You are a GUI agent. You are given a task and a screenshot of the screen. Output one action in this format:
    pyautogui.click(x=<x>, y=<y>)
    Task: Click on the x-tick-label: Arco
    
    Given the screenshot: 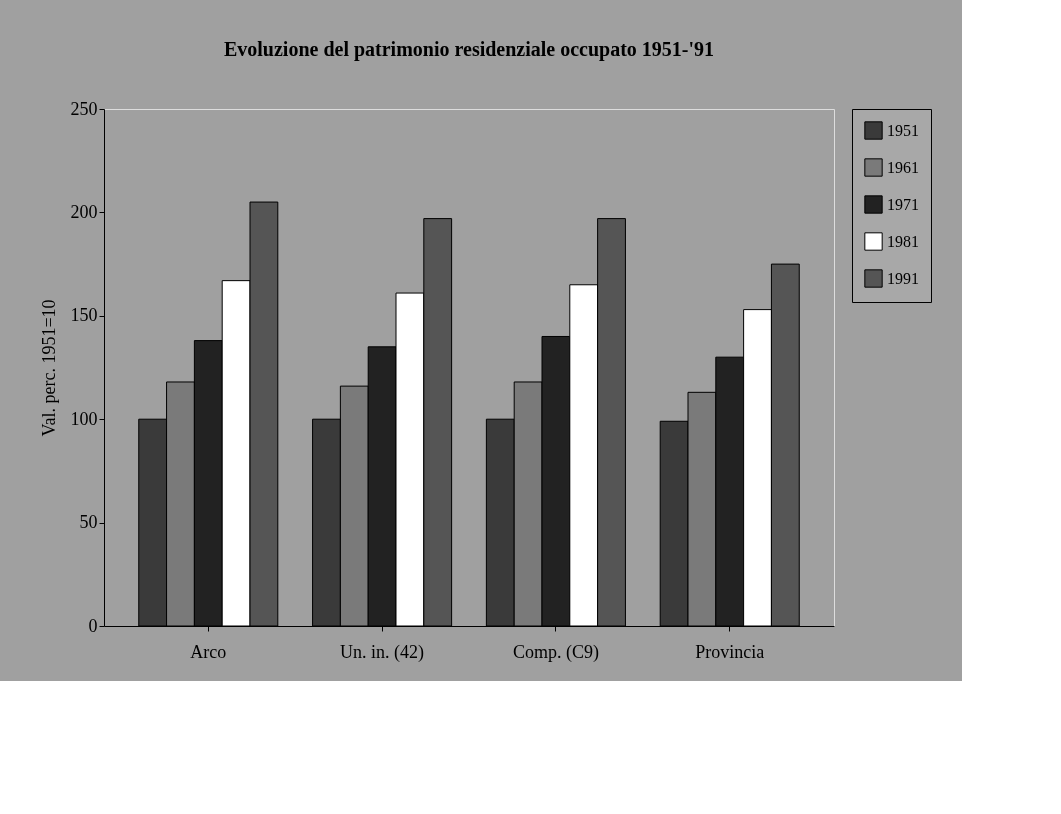 What is the action you would take?
    pyautogui.click(x=208, y=651)
    